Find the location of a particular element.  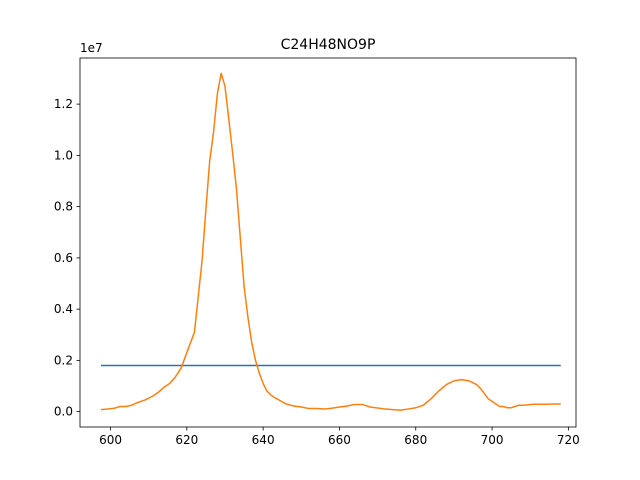

x-tick-label: 660 is located at coordinates (339, 440).